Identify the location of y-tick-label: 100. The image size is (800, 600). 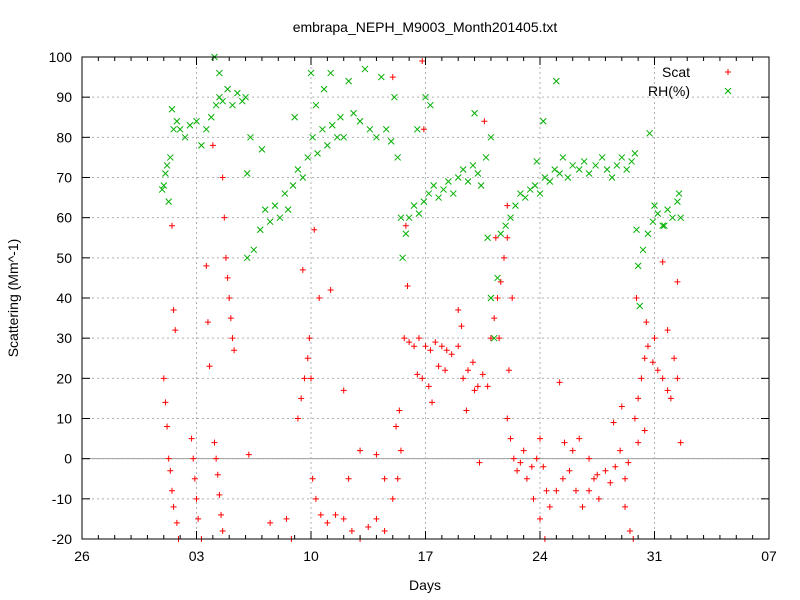
(61, 57).